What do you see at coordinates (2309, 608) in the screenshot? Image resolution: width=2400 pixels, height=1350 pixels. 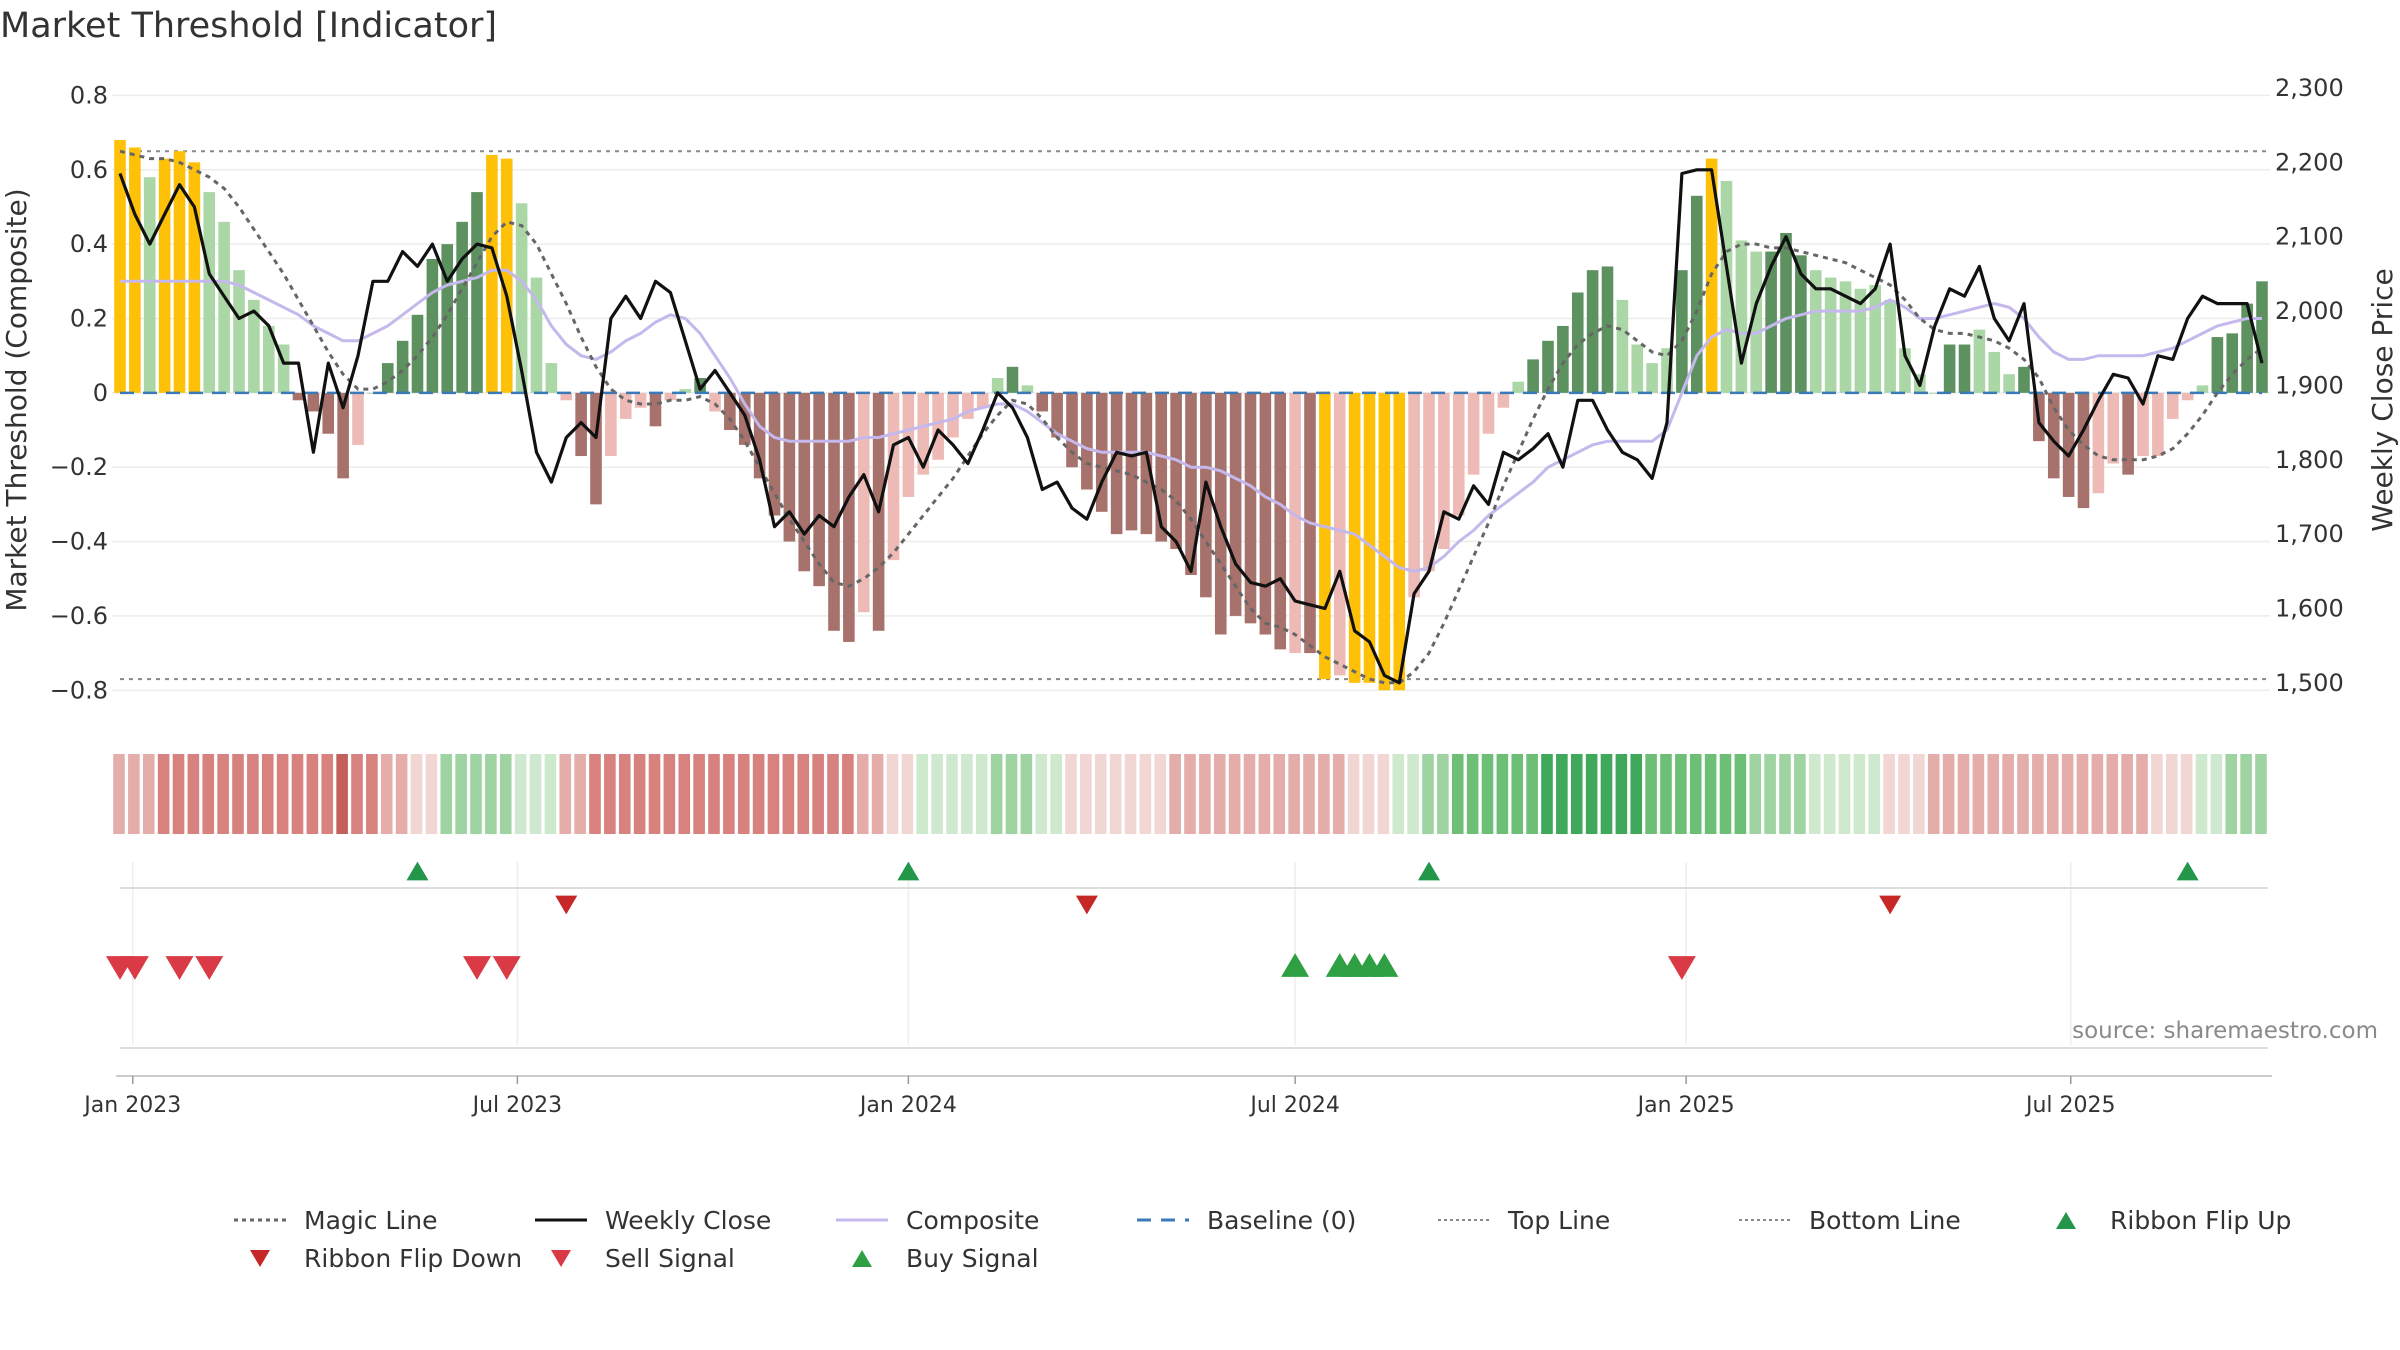 I see `y-tick-right: 1,600` at bounding box center [2309, 608].